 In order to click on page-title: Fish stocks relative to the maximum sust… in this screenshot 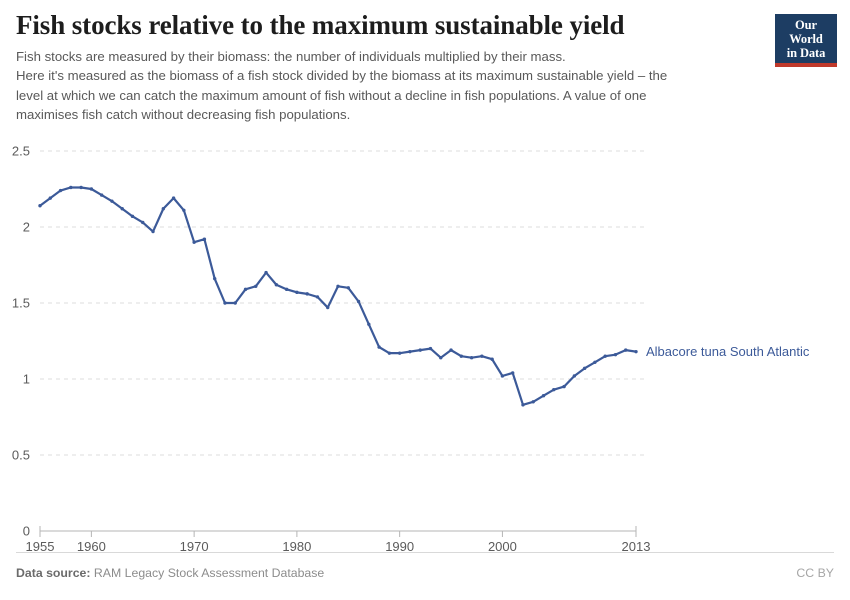, I will do `click(320, 25)`.